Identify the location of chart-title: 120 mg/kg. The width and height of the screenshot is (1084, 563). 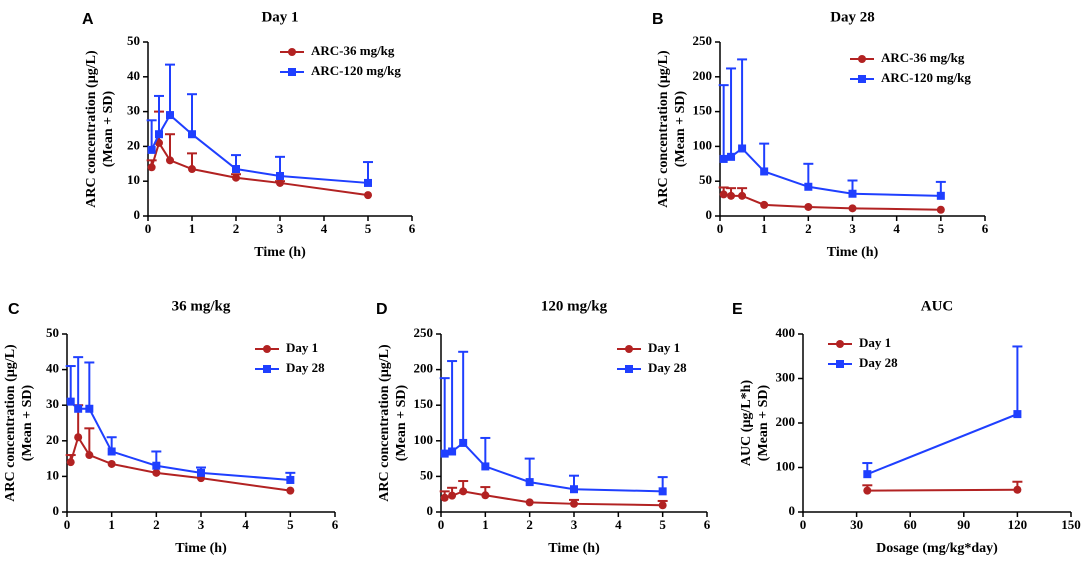
(574, 306).